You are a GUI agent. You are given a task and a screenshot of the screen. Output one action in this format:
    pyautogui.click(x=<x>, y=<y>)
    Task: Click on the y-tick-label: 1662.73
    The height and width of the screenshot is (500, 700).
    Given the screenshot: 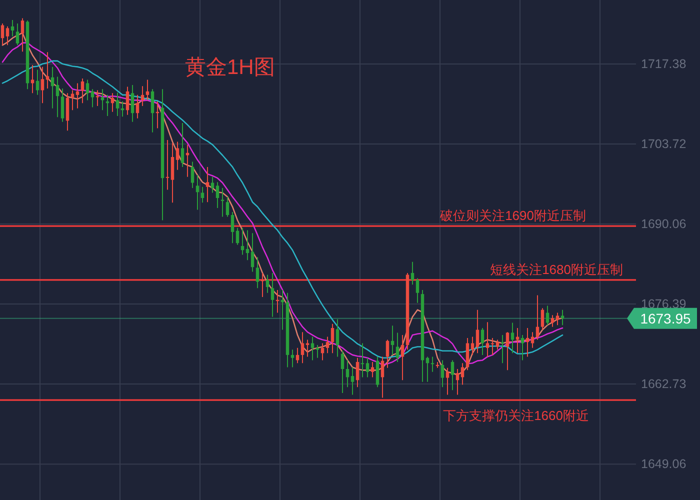 What is the action you would take?
    pyautogui.click(x=663, y=384)
    